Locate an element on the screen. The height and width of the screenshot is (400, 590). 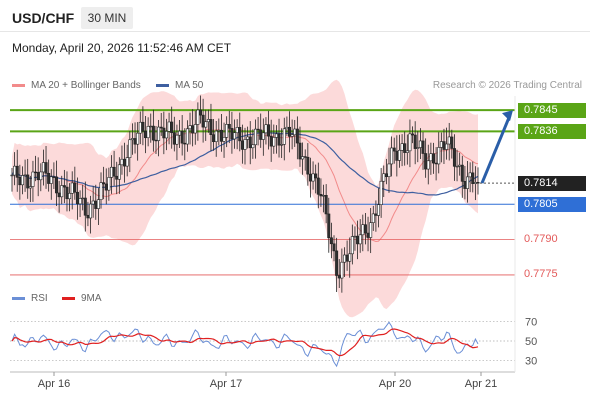
price-label-support: 0.7775 is located at coordinates (541, 274).